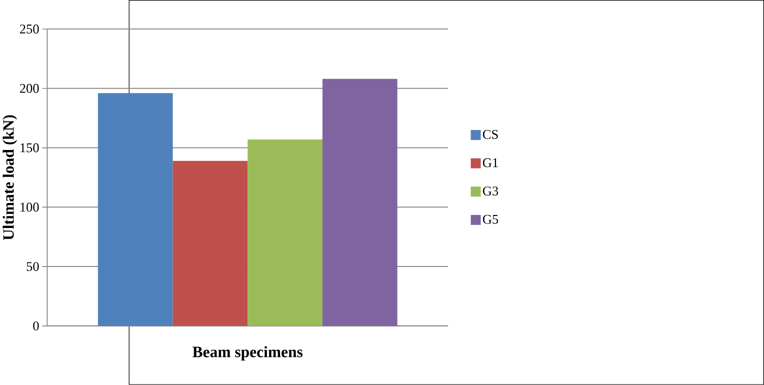  Describe the element at coordinates (490, 163) in the screenshot. I see `legend-label: G1` at that location.